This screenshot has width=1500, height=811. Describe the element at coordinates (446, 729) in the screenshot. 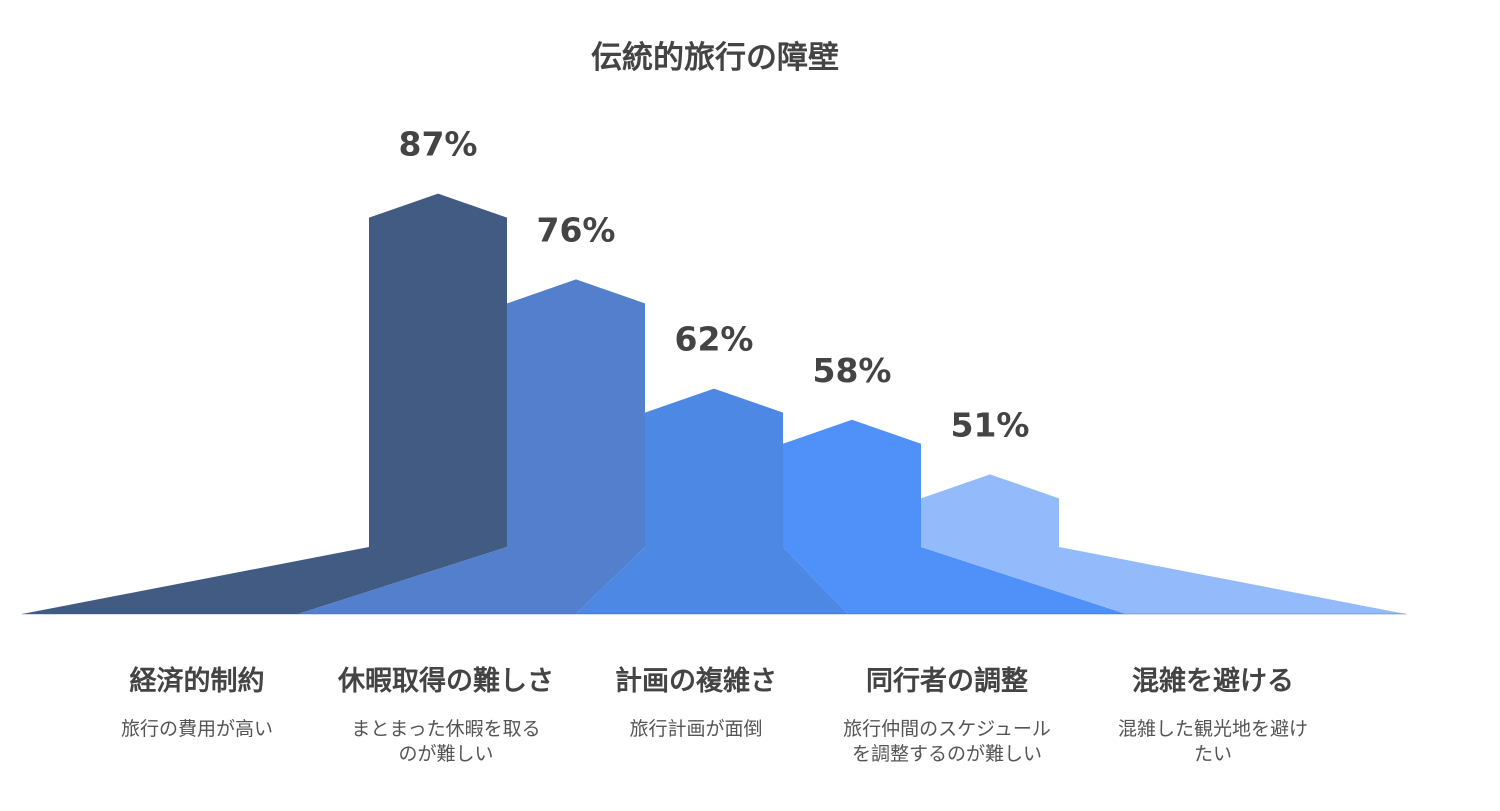

I see `description-line: まとまった休暇を取る` at that location.